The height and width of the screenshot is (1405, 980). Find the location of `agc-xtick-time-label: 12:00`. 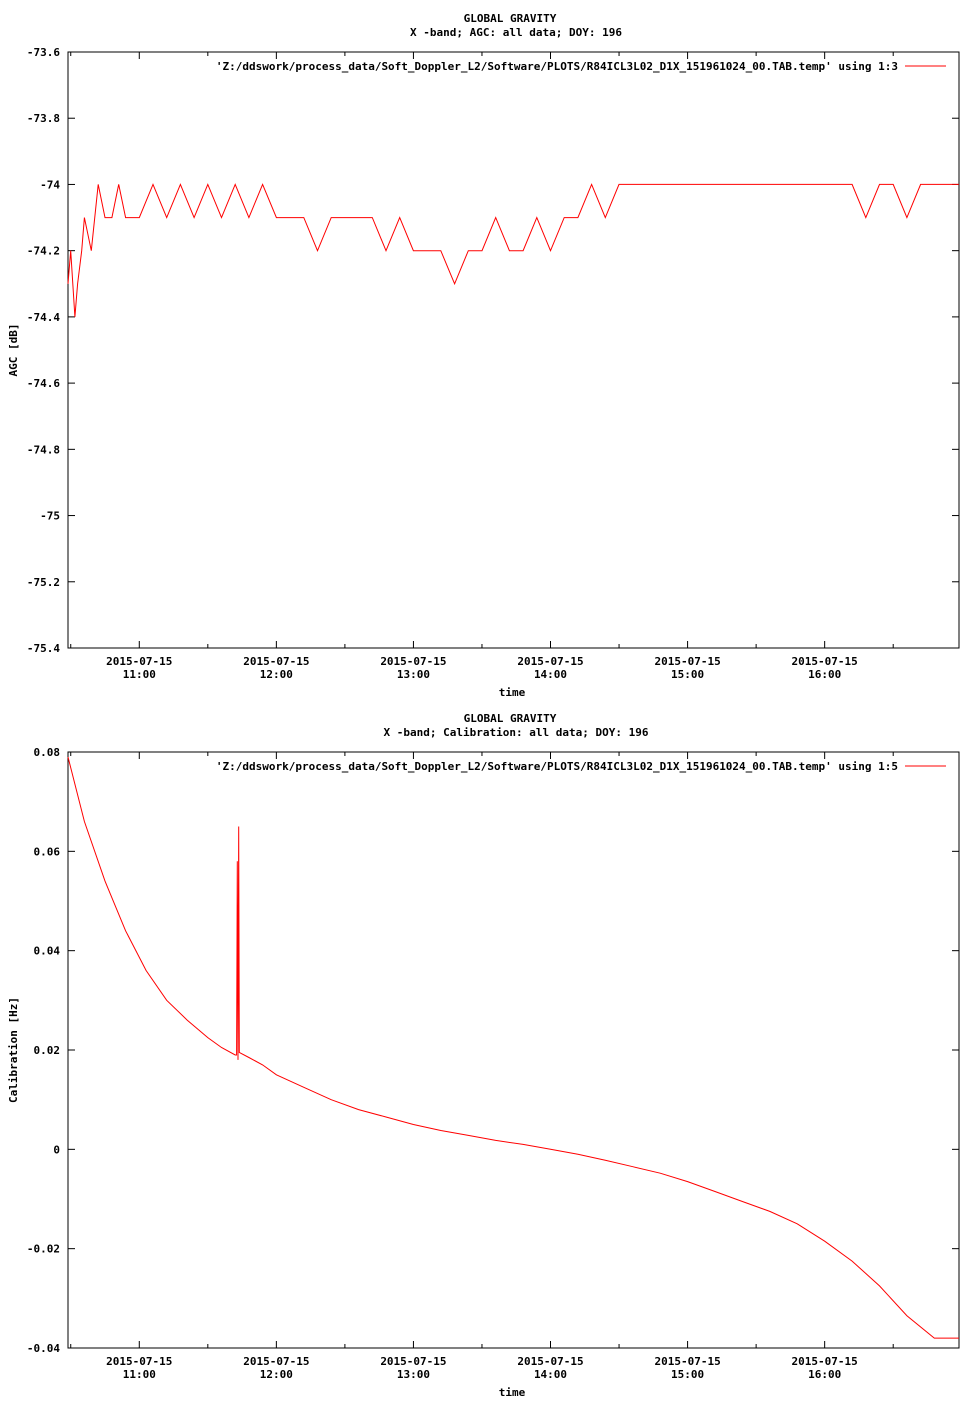

agc-xtick-time-label: 12:00 is located at coordinates (276, 674).